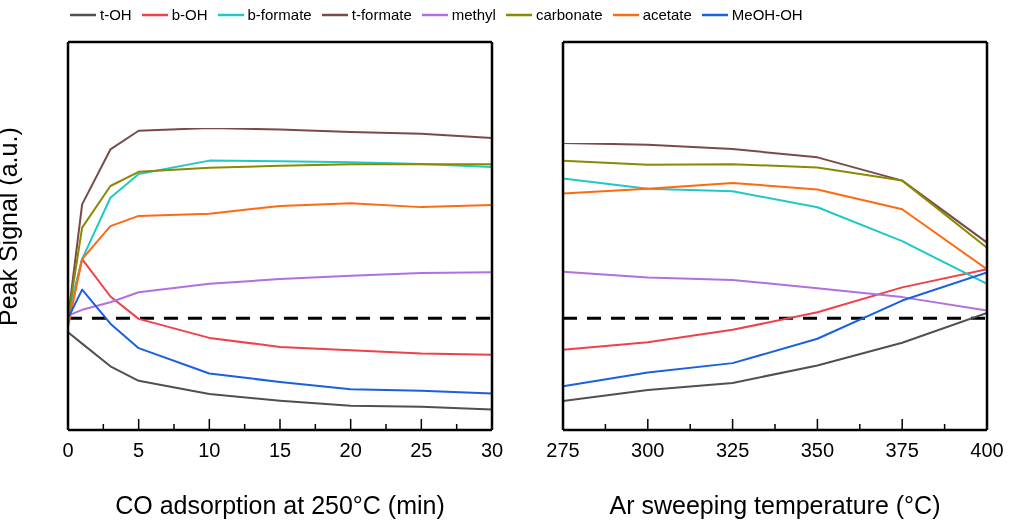 This screenshot has height=526, width=1012. Describe the element at coordinates (563, 450) in the screenshot. I see `x-tick-label: 275` at that location.